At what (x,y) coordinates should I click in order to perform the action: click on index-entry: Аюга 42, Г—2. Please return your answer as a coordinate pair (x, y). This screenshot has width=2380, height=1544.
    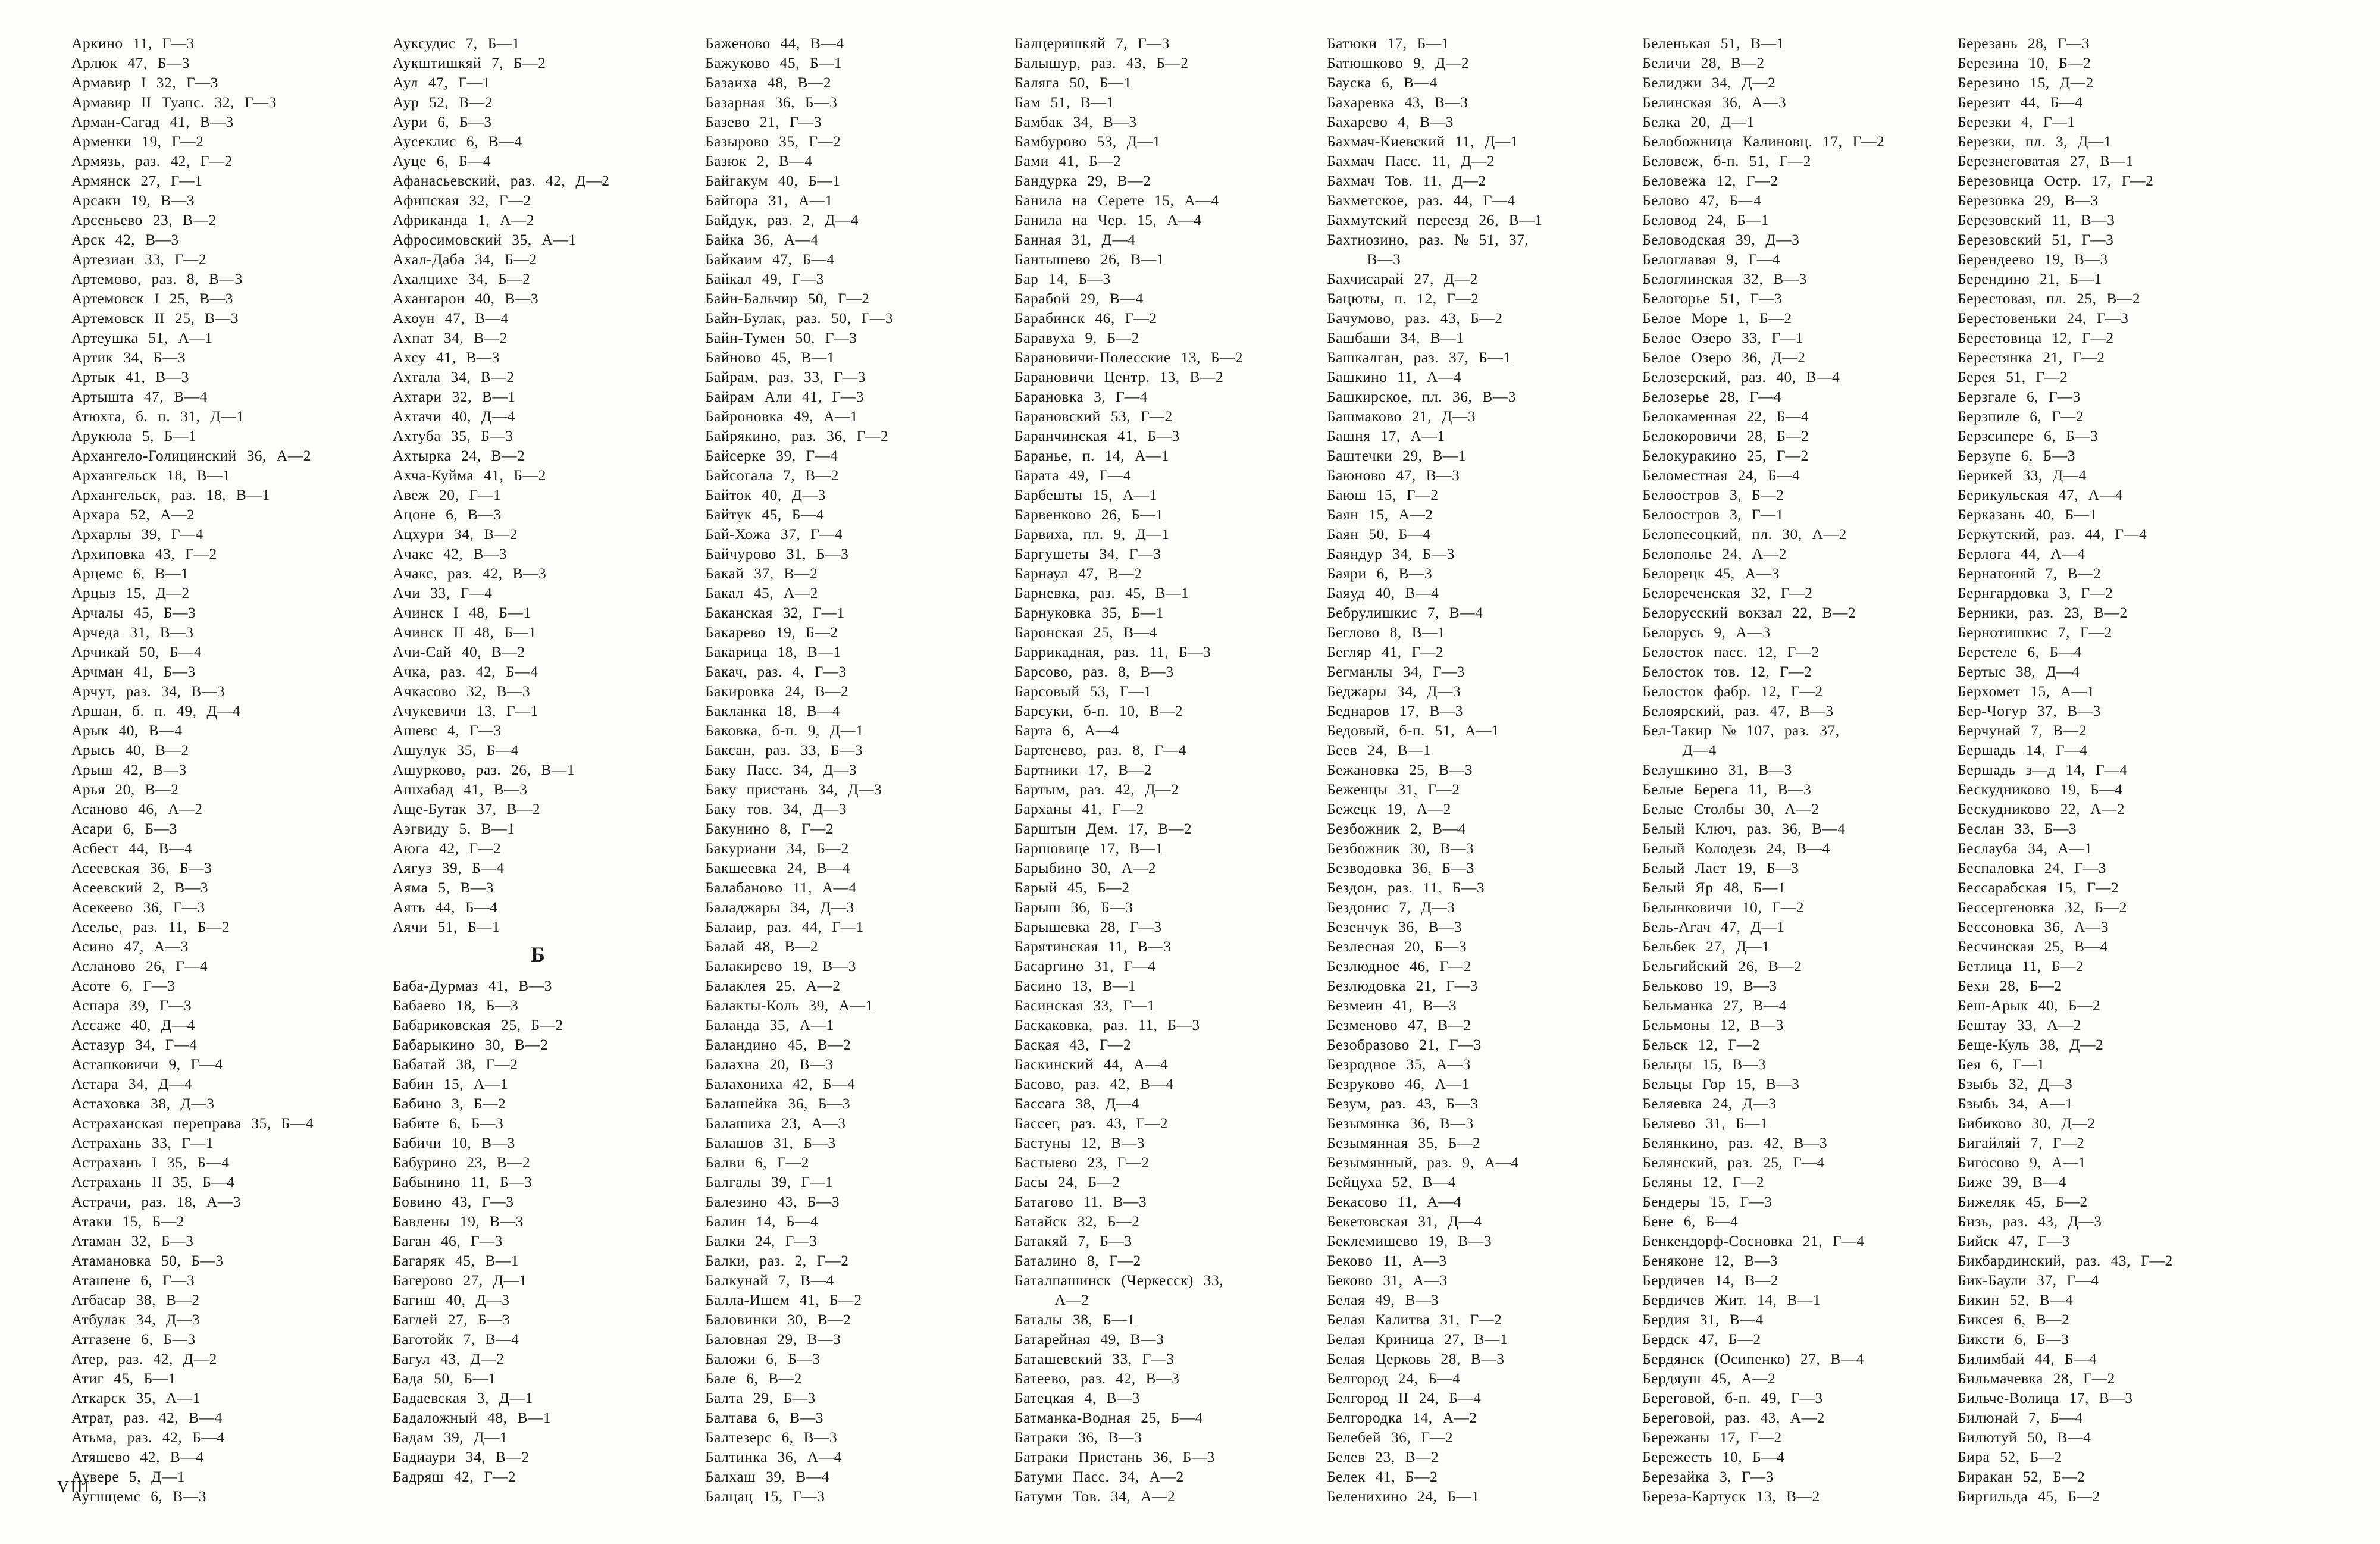
    Looking at the image, I should click on (447, 848).